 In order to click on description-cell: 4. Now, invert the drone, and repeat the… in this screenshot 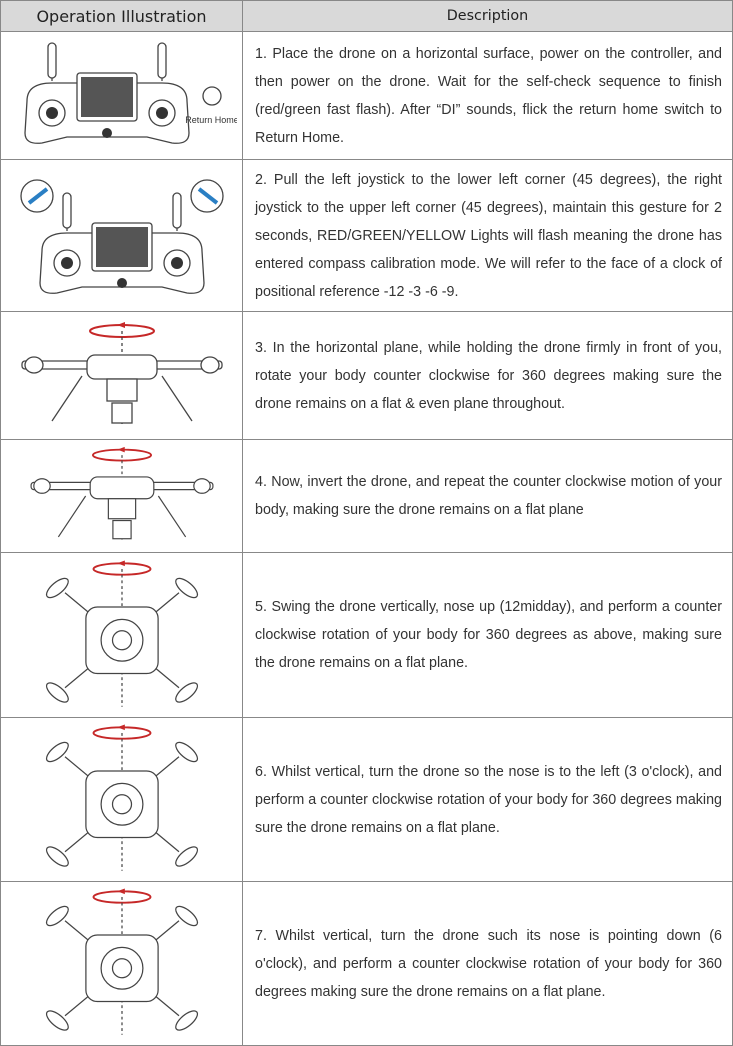, I will do `click(488, 496)`.